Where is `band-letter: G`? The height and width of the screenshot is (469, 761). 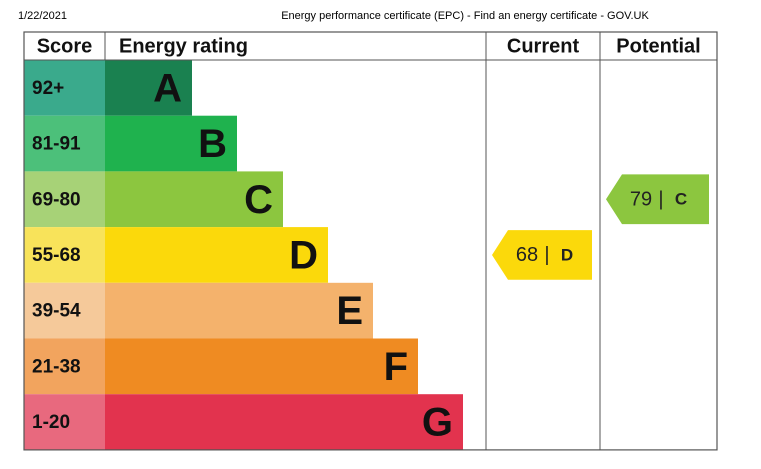
band-letter: G is located at coordinates (437, 423).